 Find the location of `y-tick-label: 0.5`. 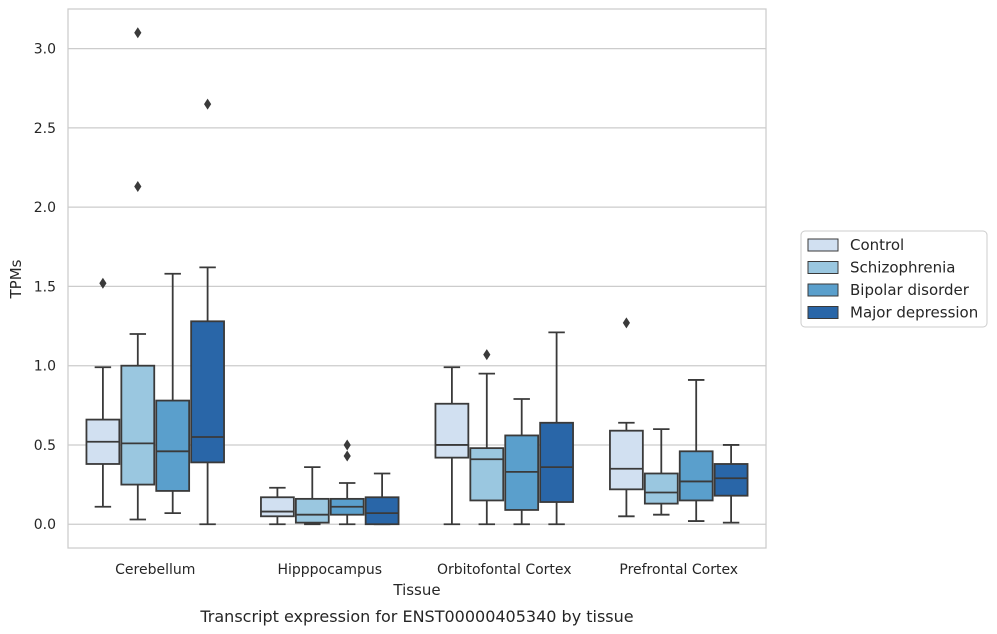

y-tick-label: 0.5 is located at coordinates (45, 446).